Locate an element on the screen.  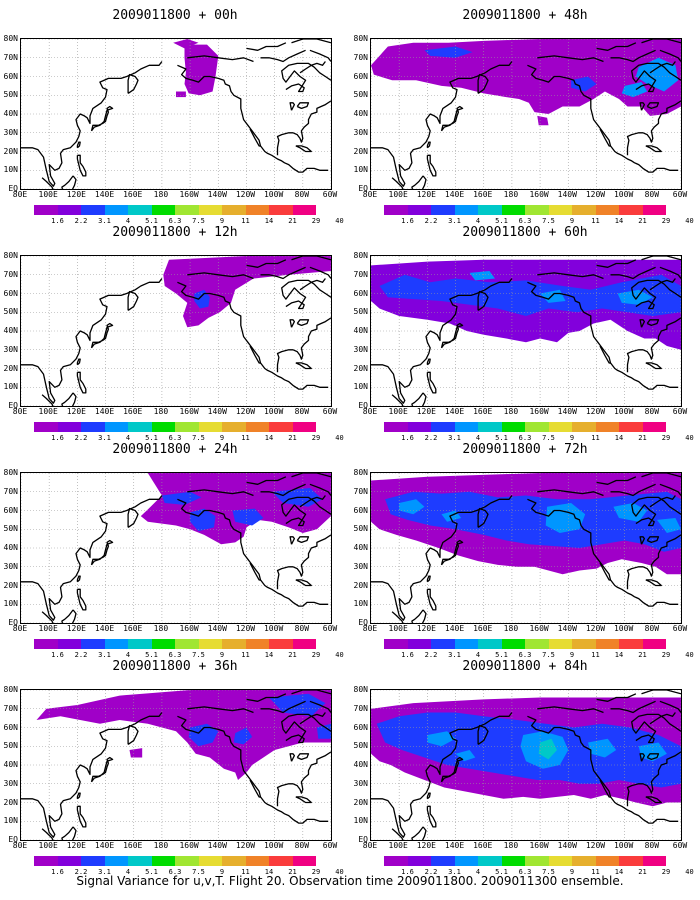
colorbar is located at coordinates (175, 427).